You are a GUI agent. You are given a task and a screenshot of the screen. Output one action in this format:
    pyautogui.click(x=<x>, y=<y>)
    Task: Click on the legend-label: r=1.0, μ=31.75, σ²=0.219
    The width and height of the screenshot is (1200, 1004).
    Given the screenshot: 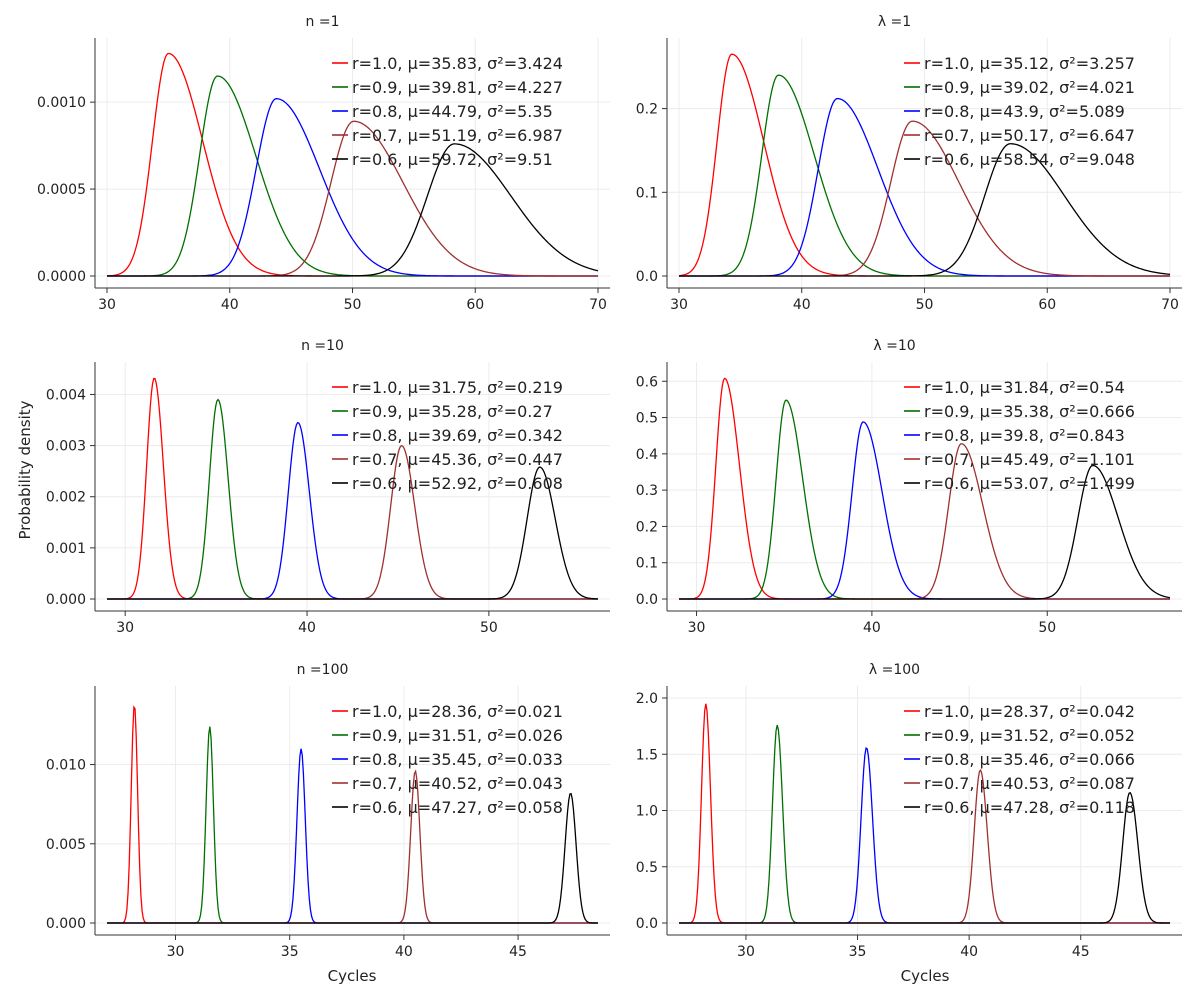 What is the action you would take?
    pyautogui.click(x=457, y=387)
    